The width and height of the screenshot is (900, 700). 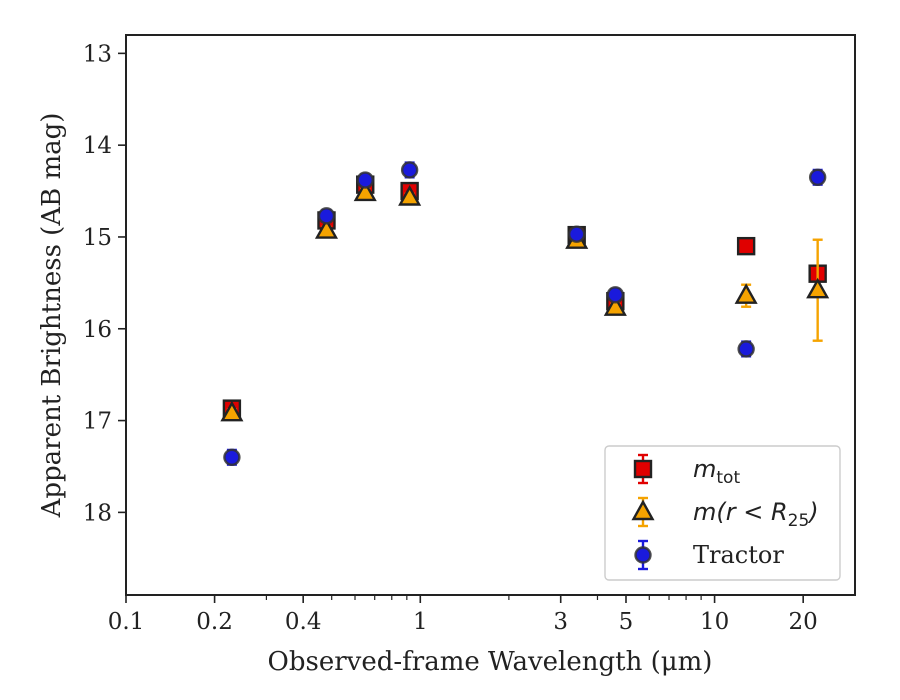 I want to click on legend-label-sub: tot, so click(x=728, y=478).